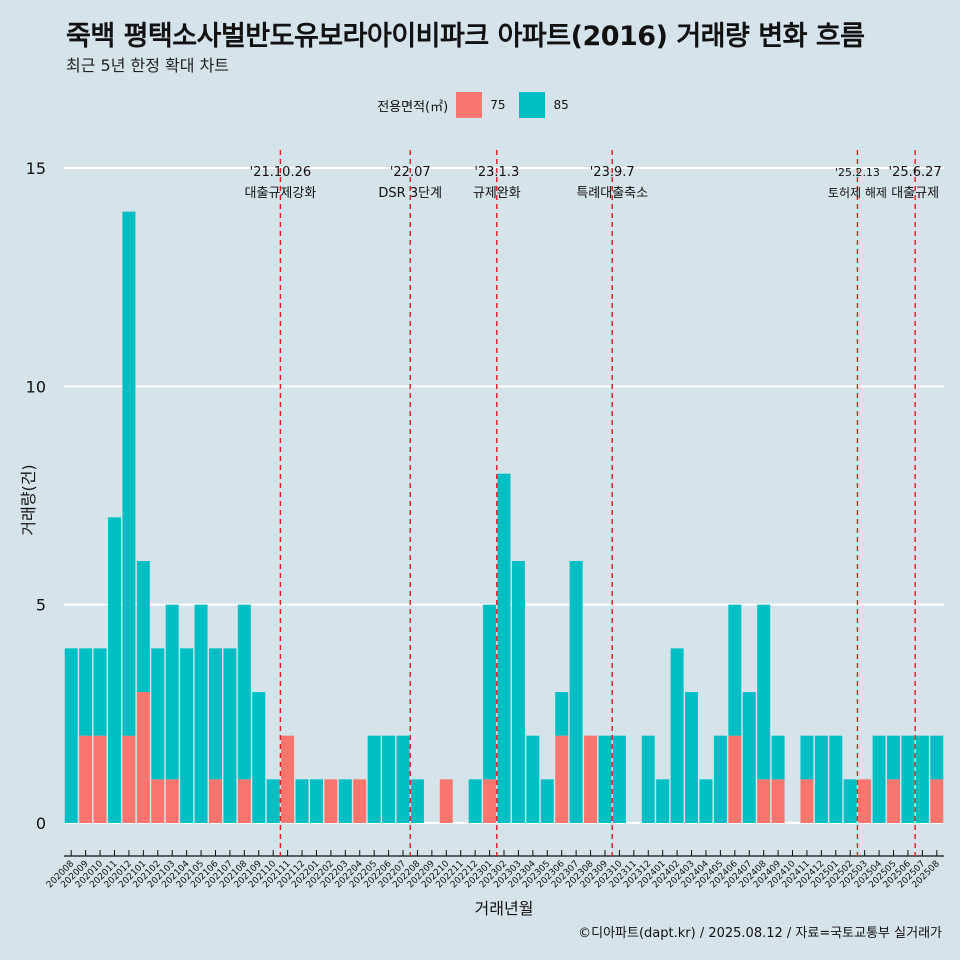 The width and height of the screenshot is (960, 960). Describe the element at coordinates (915, 193) in the screenshot. I see `event-name-label: 대출규제` at that location.